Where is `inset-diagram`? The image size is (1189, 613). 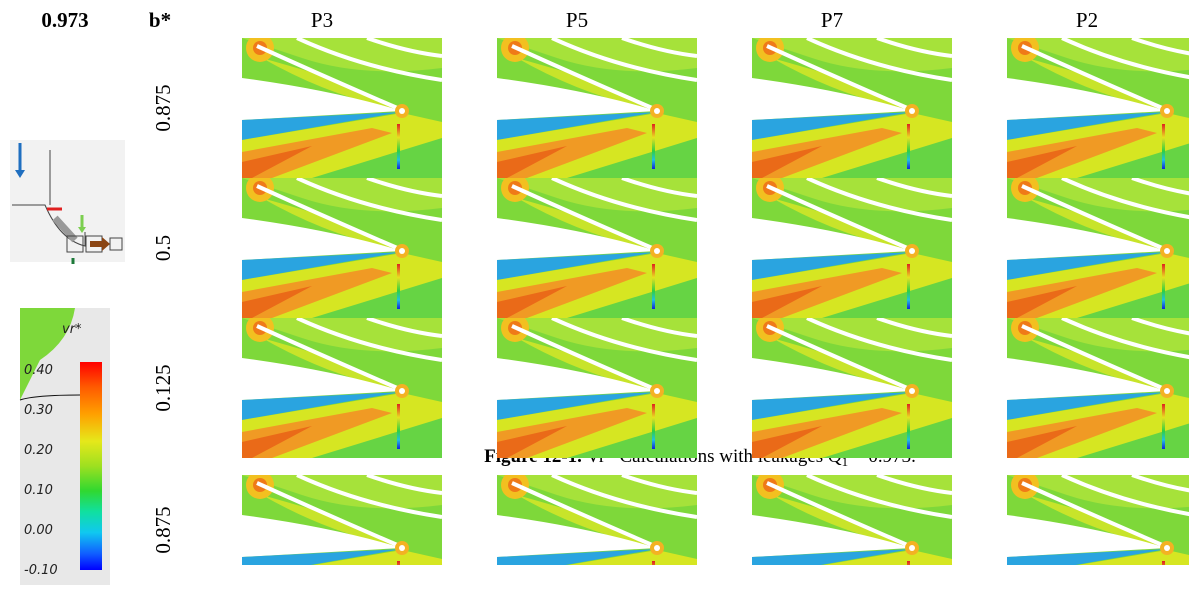 inset-diagram is located at coordinates (67, 202).